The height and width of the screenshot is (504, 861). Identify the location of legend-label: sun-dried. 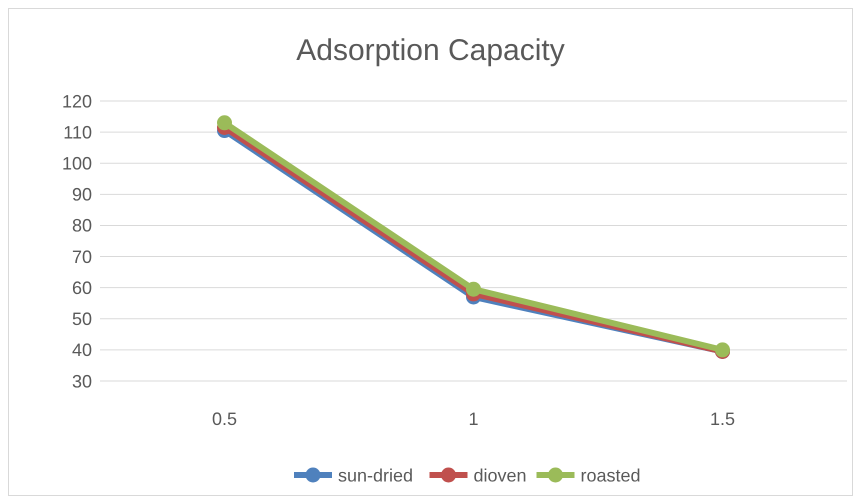
(376, 475).